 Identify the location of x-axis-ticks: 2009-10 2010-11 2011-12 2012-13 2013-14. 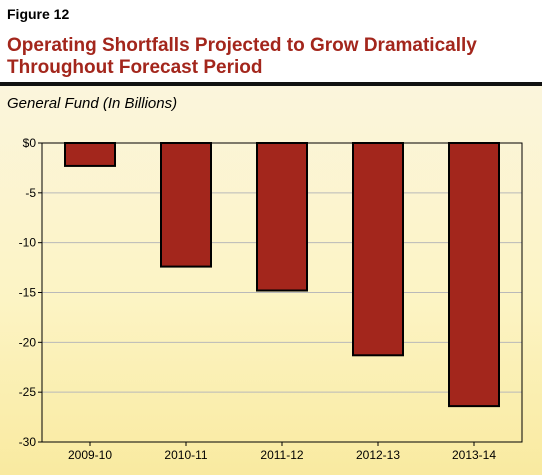
(282, 452).